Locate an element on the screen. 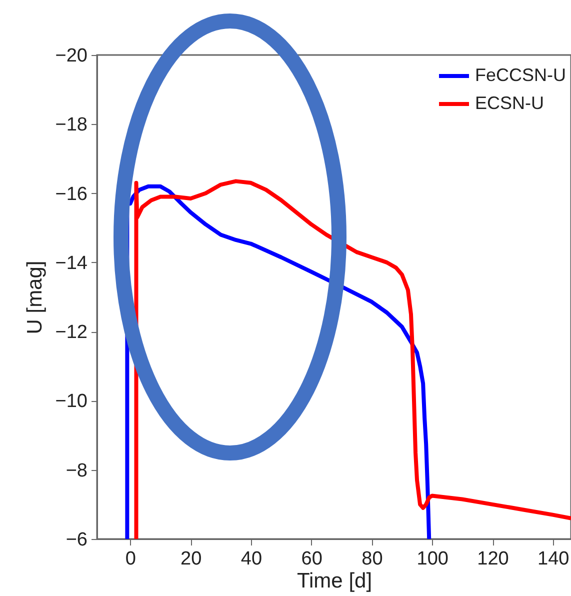 This screenshot has height=596, width=571. y-tick-label: −10 is located at coordinates (71, 401).